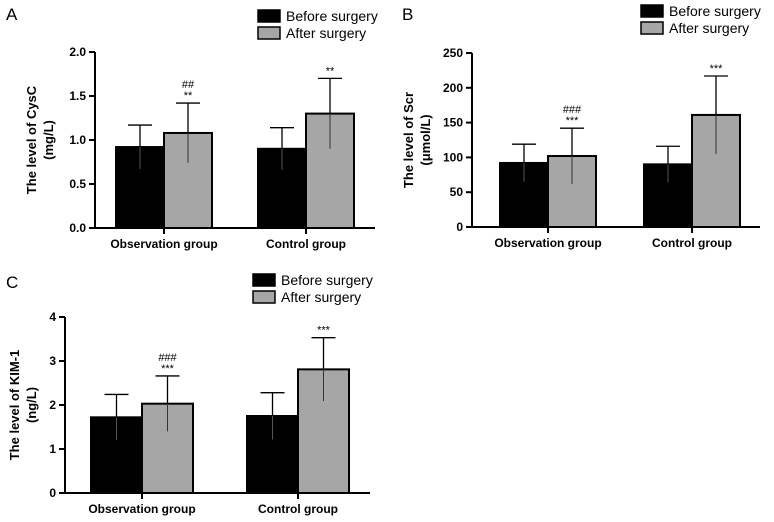 The width and height of the screenshot is (774, 522). Describe the element at coordinates (23, 405) in the screenshot. I see `y-axis-label: The level of KIM-1 (ng/L)` at that location.